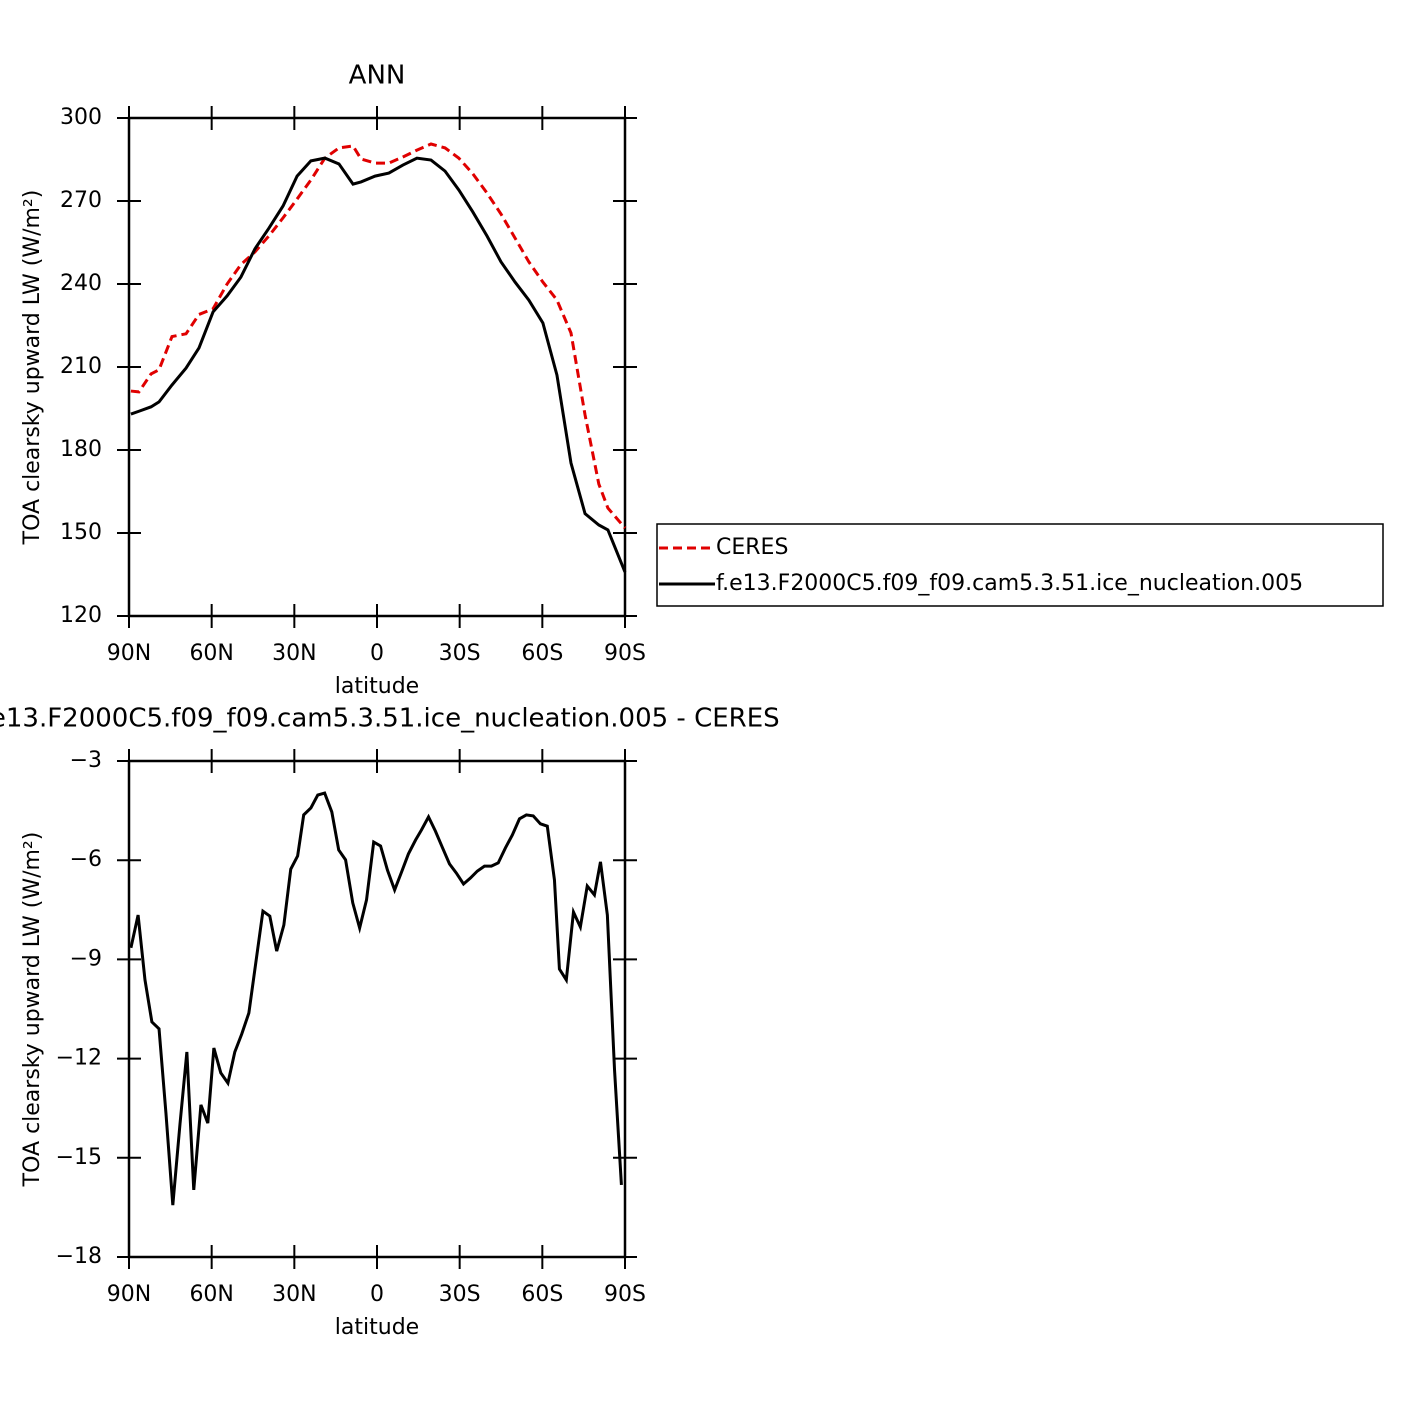 Image resolution: width=1402 pixels, height=1402 pixels. Describe the element at coordinates (752, 547) in the screenshot. I see `legend-label: CERES` at that location.